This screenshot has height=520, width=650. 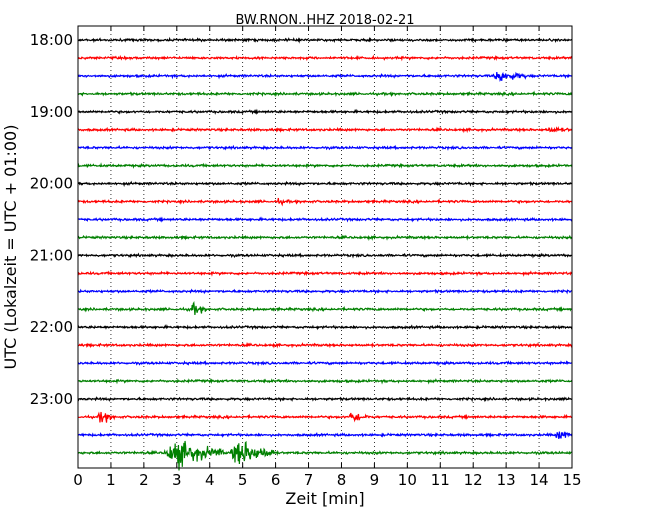 What do you see at coordinates (51, 399) in the screenshot?
I see `y-tick-label: 23:00` at bounding box center [51, 399].